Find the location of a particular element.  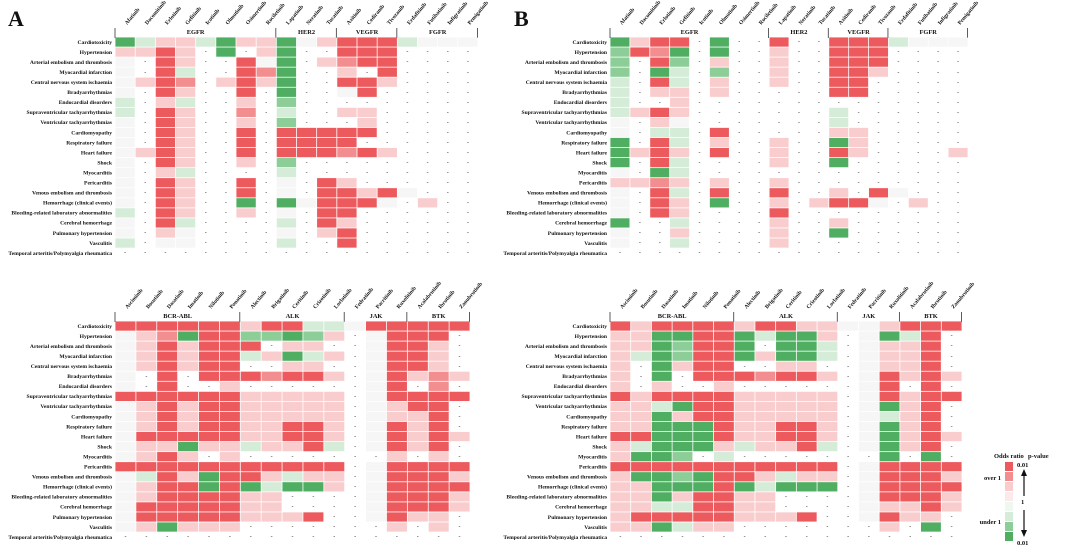

column-label: Lorlatinib is located at coordinates (836, 299).